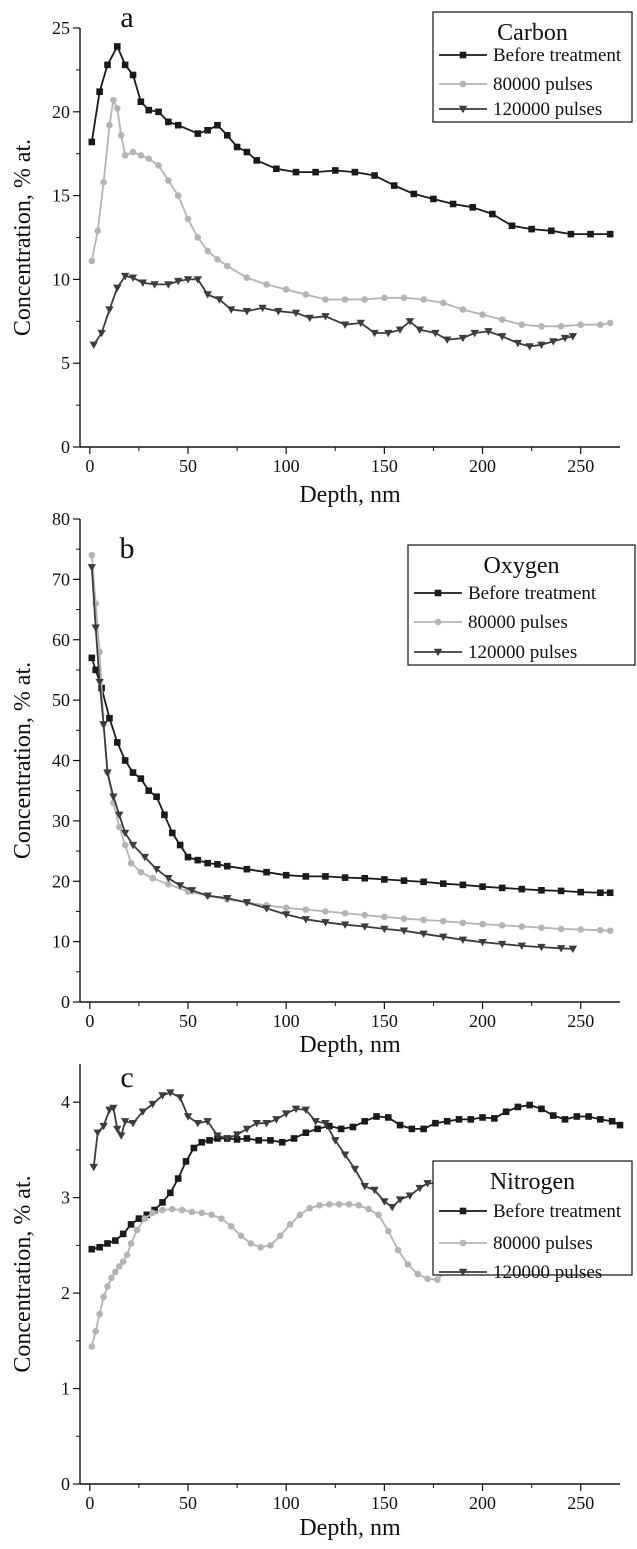 The image size is (637, 1549). I want to click on y-axis-title: Concentration, % at., so click(23, 1273).